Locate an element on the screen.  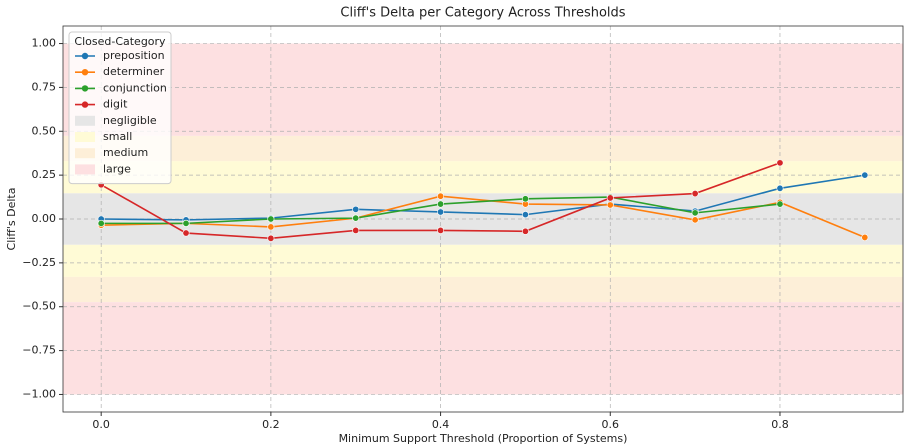
legend-label: small is located at coordinates (117, 136).